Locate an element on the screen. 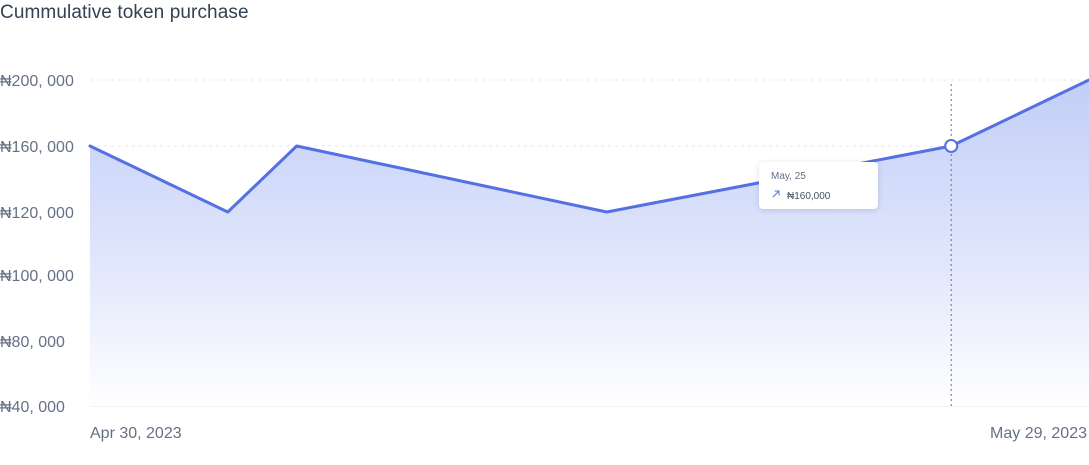 The image size is (1089, 465). tooltip-date: May, 25 is located at coordinates (788, 176).